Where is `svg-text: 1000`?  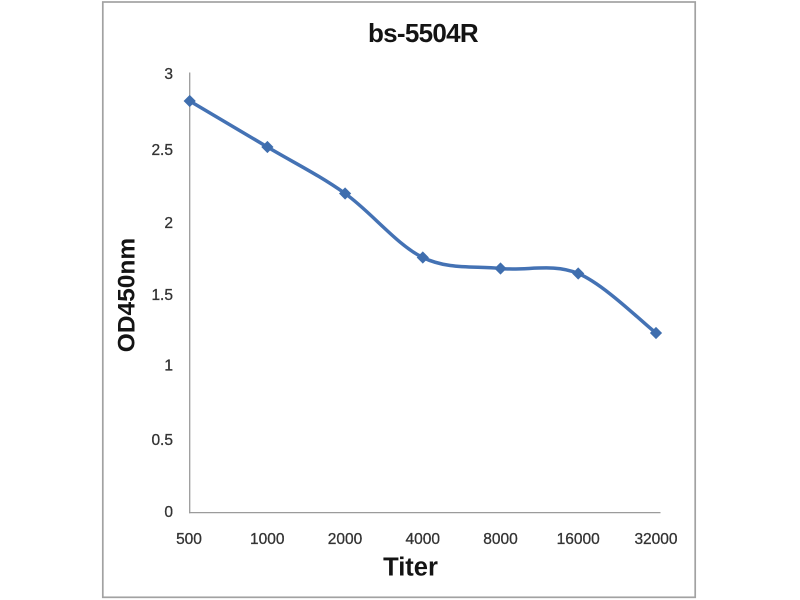
svg-text: 1000 is located at coordinates (267, 539).